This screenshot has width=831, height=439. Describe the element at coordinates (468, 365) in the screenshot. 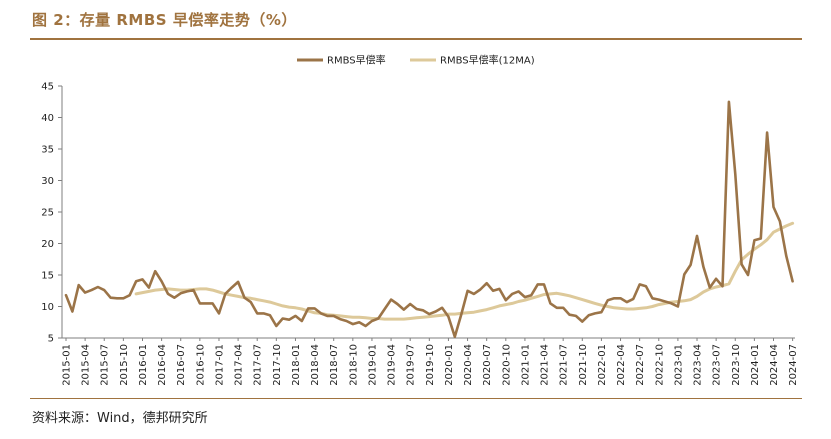

I see `x-tick-label: 2020-04` at that location.